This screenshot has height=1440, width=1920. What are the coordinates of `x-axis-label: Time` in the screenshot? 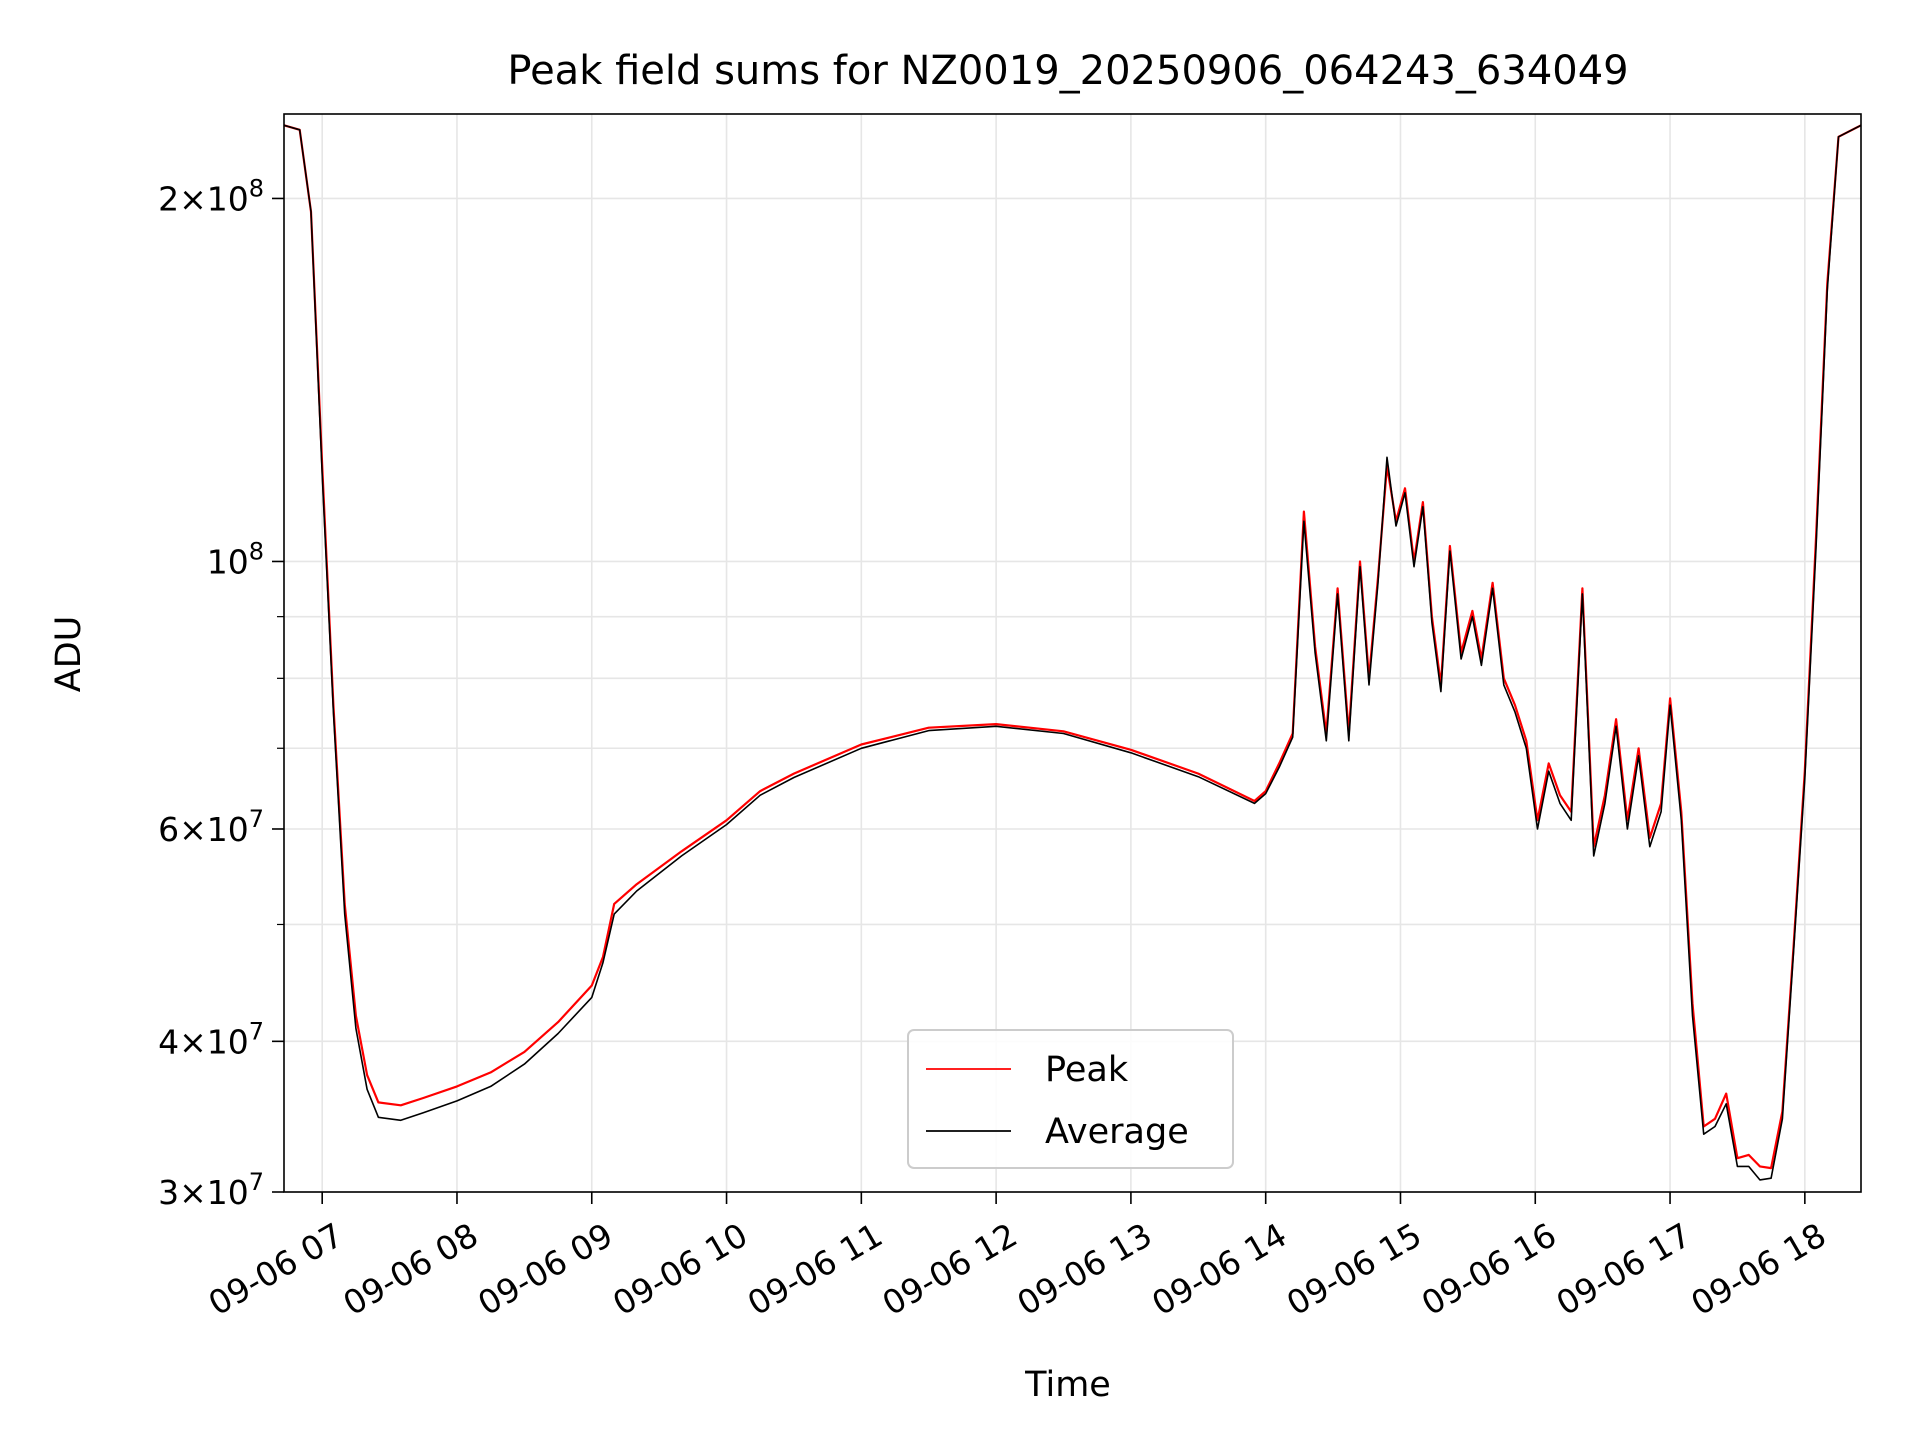 It's located at (1067, 1385).